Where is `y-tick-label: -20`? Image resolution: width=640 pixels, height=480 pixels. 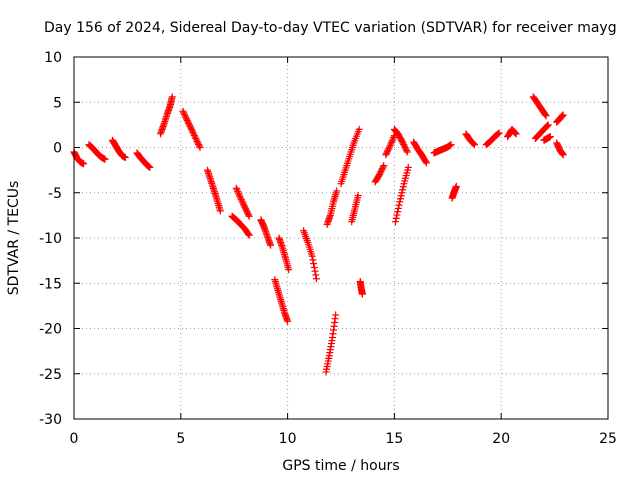
y-tick-label: -20 is located at coordinates (50, 330).